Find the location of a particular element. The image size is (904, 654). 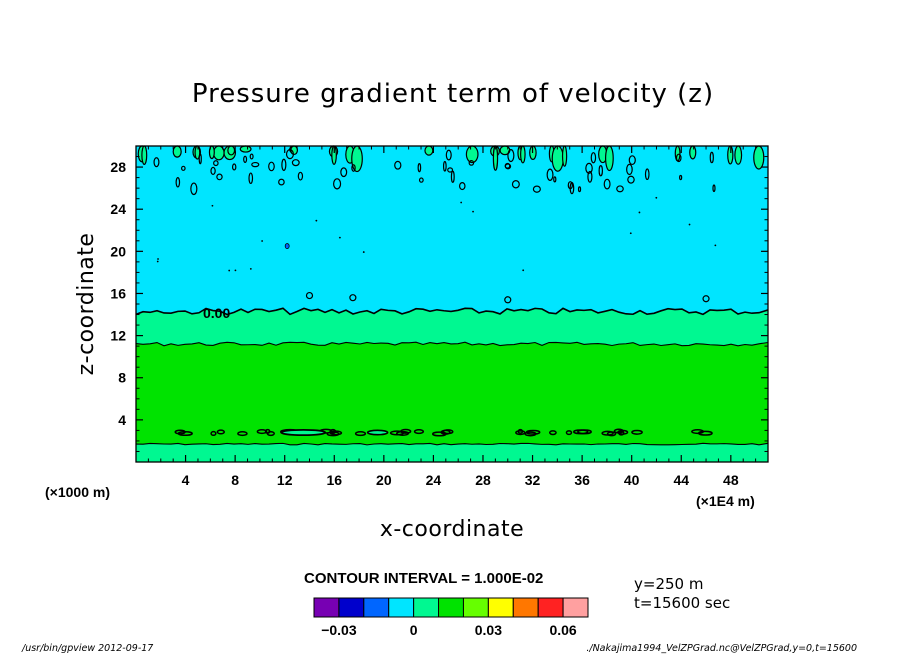

x-tick-label: 24 is located at coordinates (434, 480).